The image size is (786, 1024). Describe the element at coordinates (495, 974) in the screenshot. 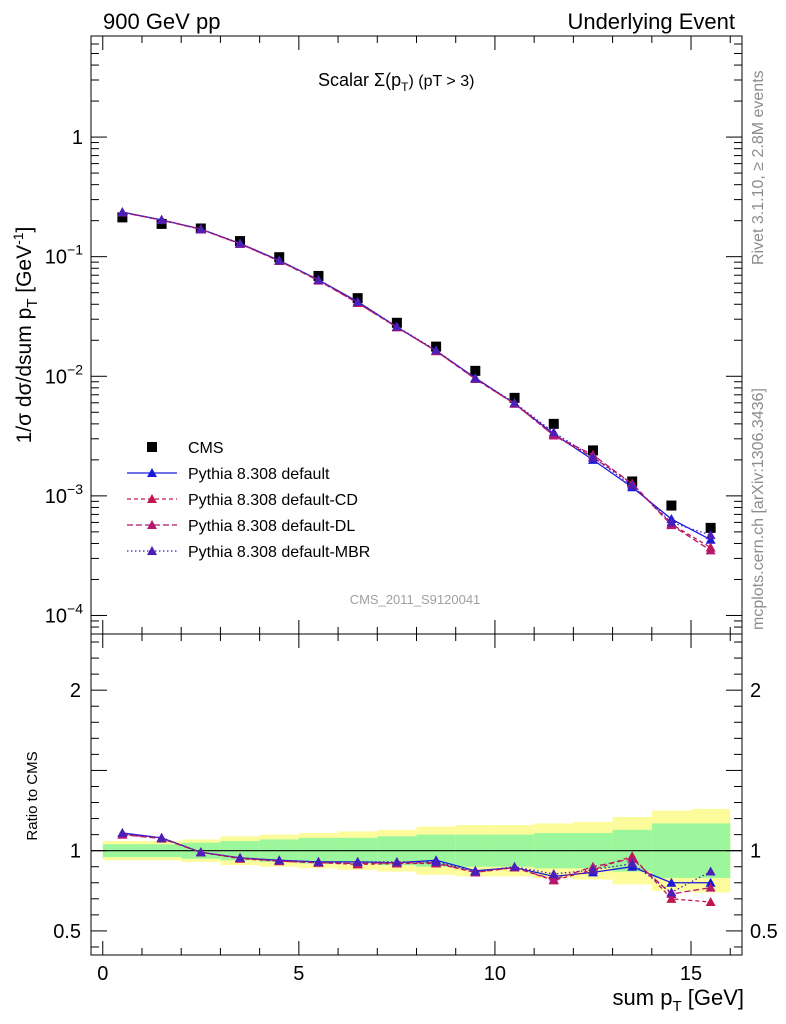

I see `x-tick-label: 10` at that location.